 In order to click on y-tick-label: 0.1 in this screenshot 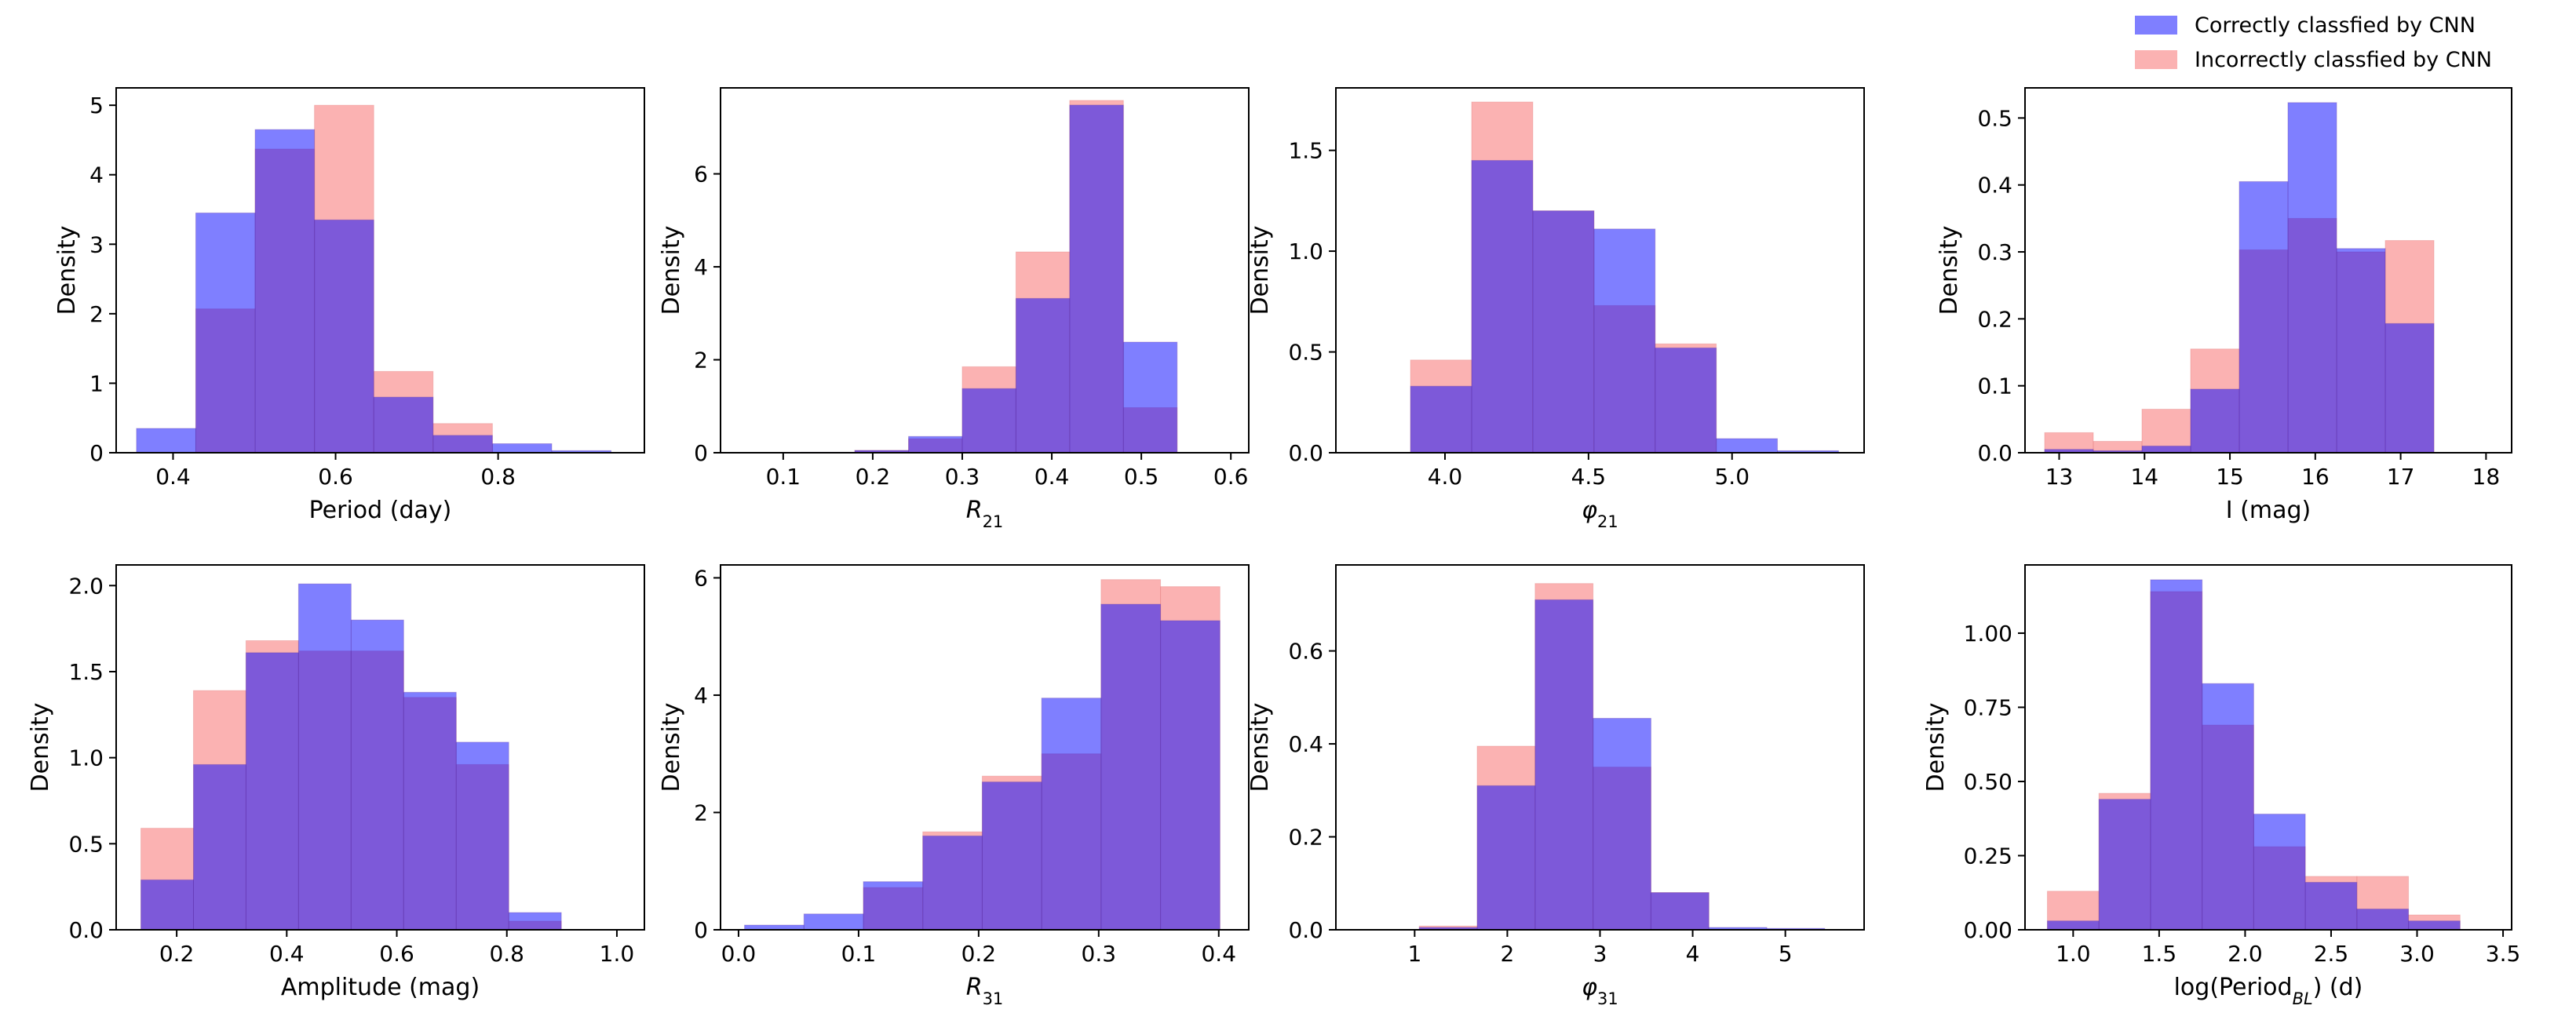, I will do `click(1994, 386)`.